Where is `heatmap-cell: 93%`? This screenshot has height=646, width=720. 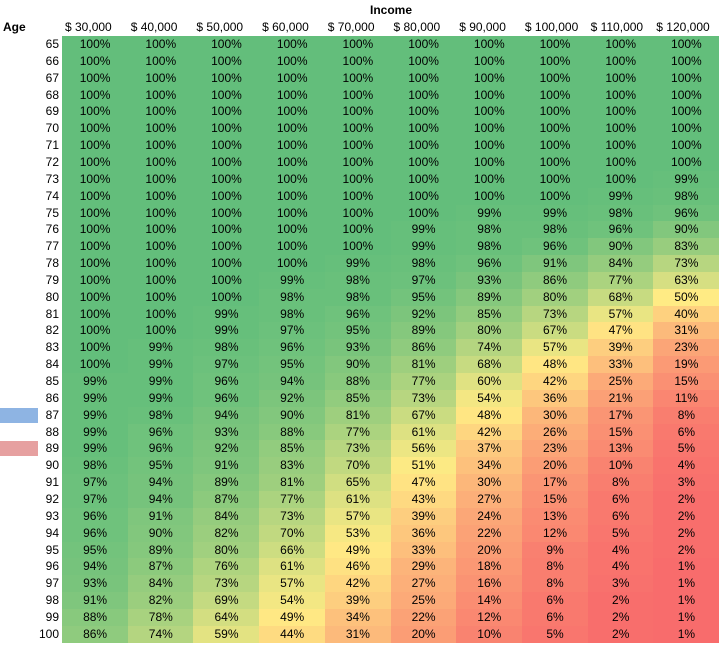 heatmap-cell: 93% is located at coordinates (95, 584).